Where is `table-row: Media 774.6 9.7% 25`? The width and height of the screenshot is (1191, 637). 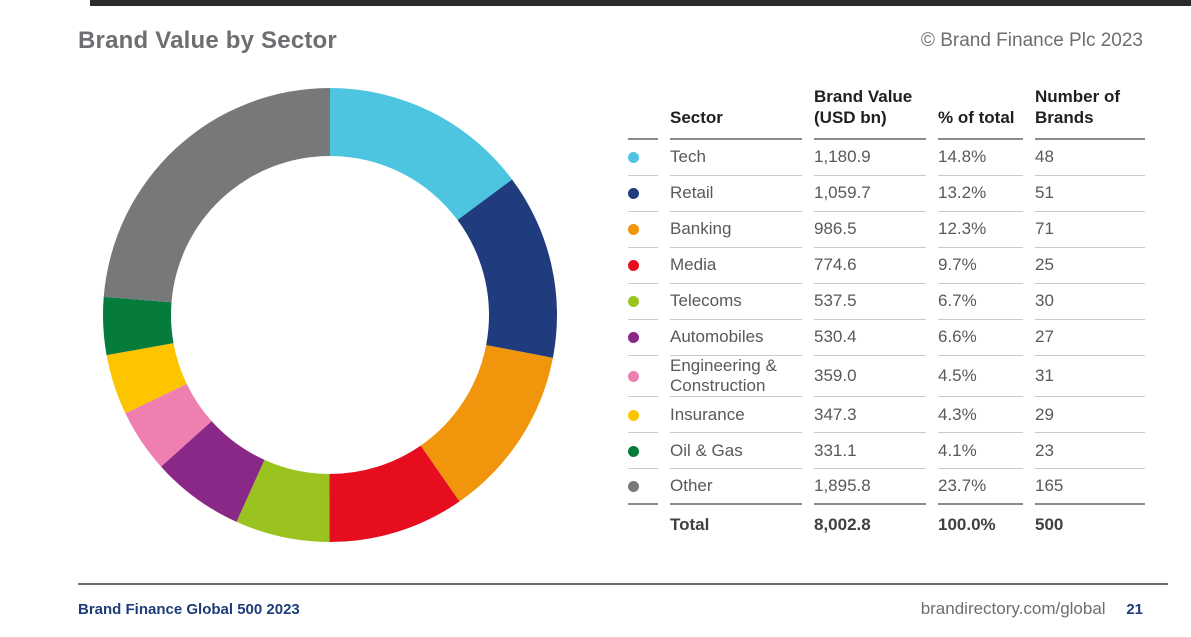
table-row: Media 774.6 9.7% 25 is located at coordinates (886, 266).